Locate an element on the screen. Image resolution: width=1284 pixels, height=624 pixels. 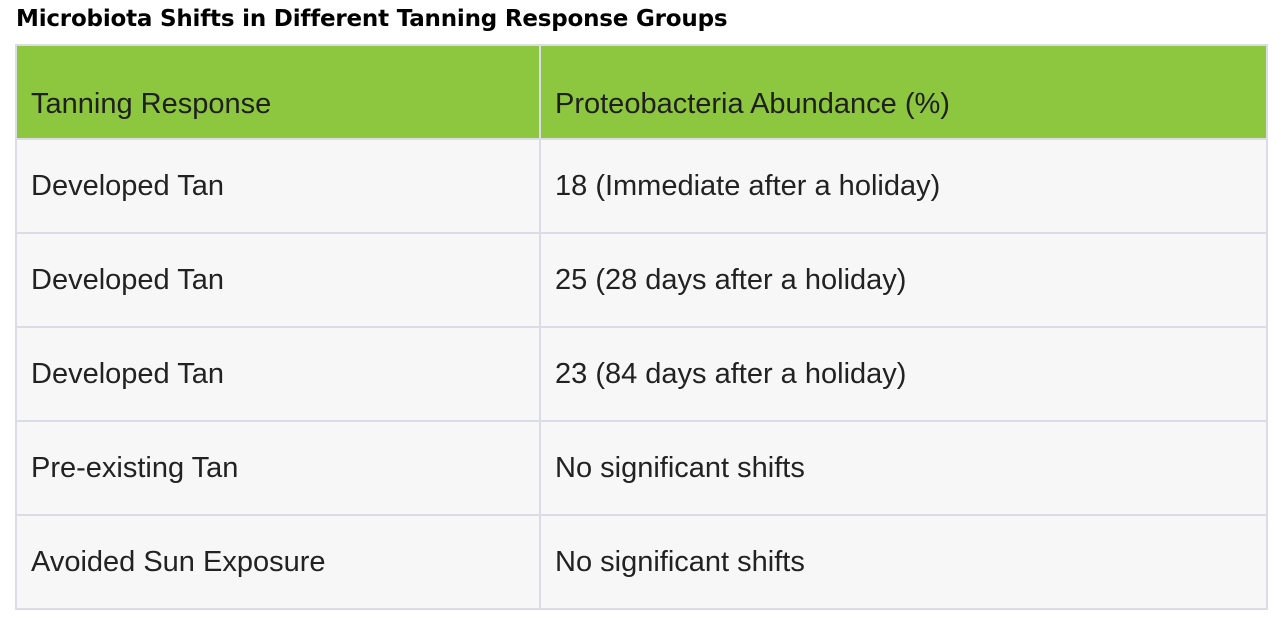
cell-proteobacteria-abundance: 18 (Immediate after a holiday) is located at coordinates (903, 186).